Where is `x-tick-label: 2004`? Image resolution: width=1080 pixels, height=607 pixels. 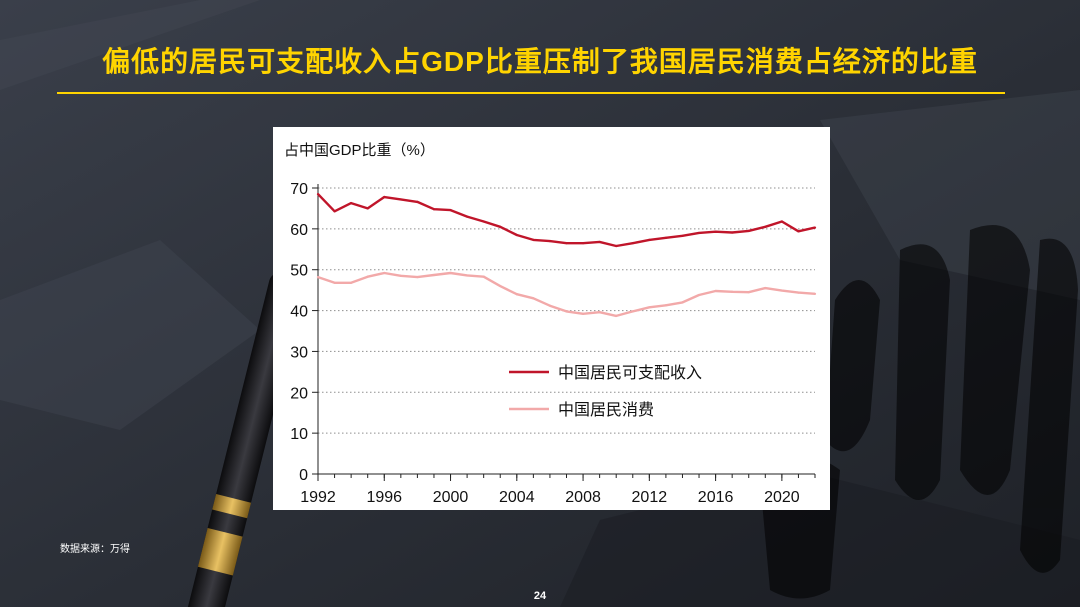 x-tick-label: 2004 is located at coordinates (517, 497).